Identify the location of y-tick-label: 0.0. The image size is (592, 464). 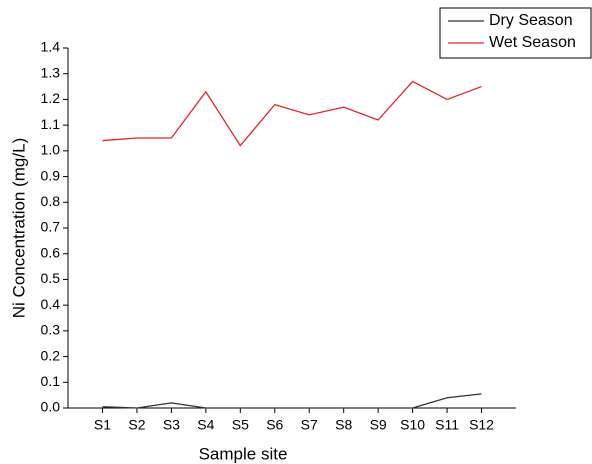
(51, 407).